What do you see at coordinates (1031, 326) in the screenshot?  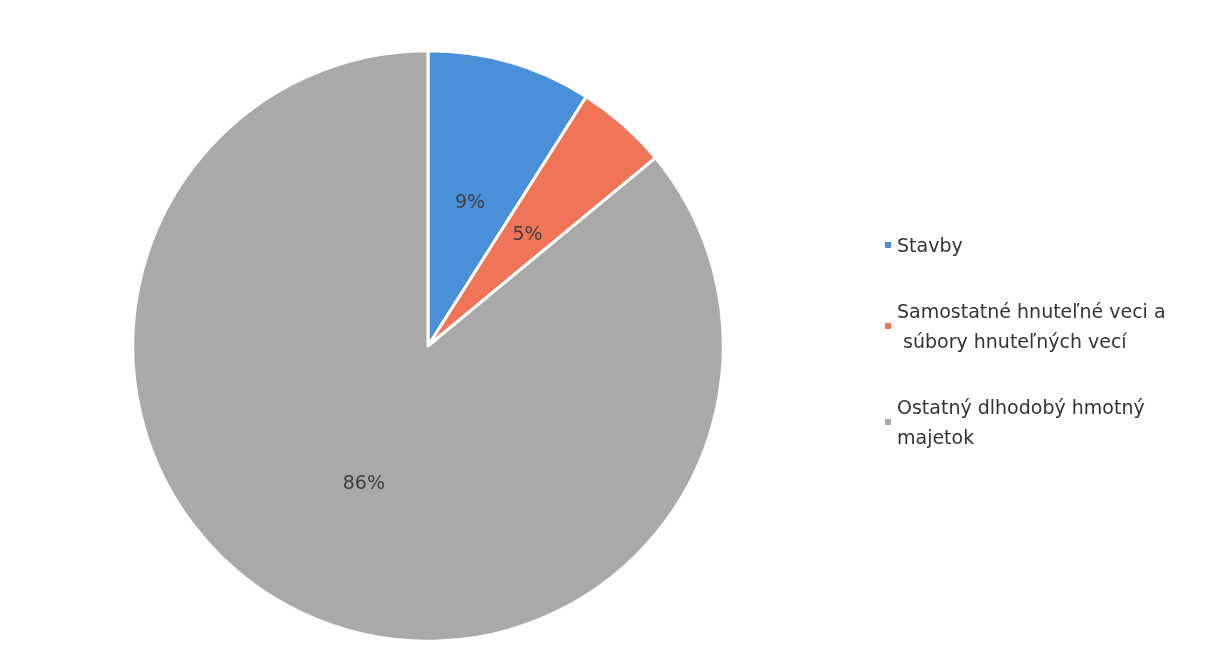 I see `legend-label: Samostatné hnuteľné veci a súbory hnuteľných vecí` at bounding box center [1031, 326].